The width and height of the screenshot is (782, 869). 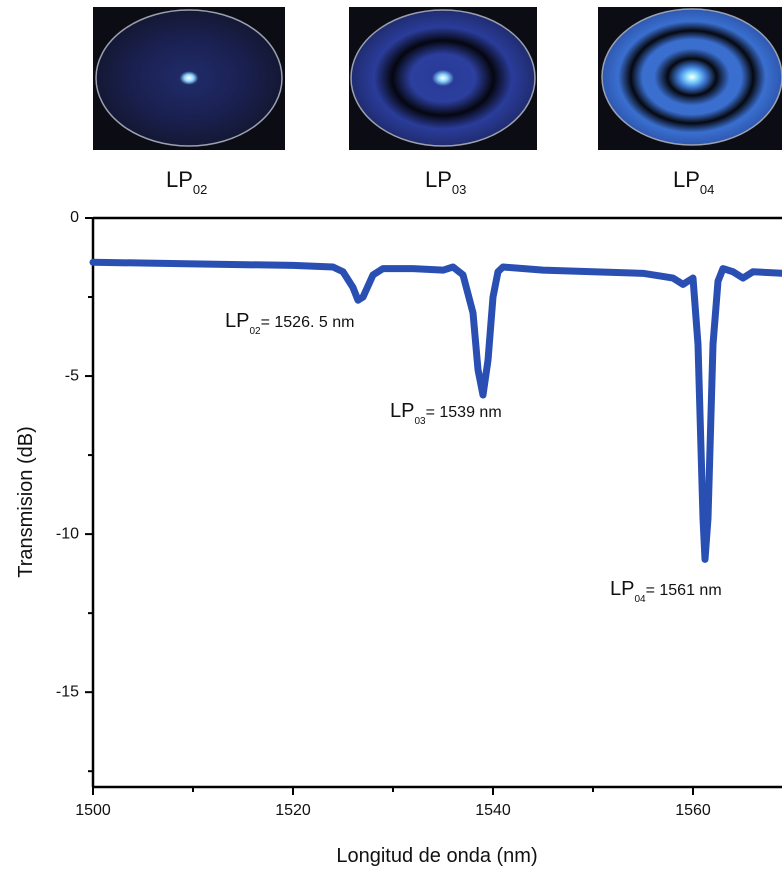 I want to click on lp-label: LP03= 1539 nm, so click(x=446, y=413).